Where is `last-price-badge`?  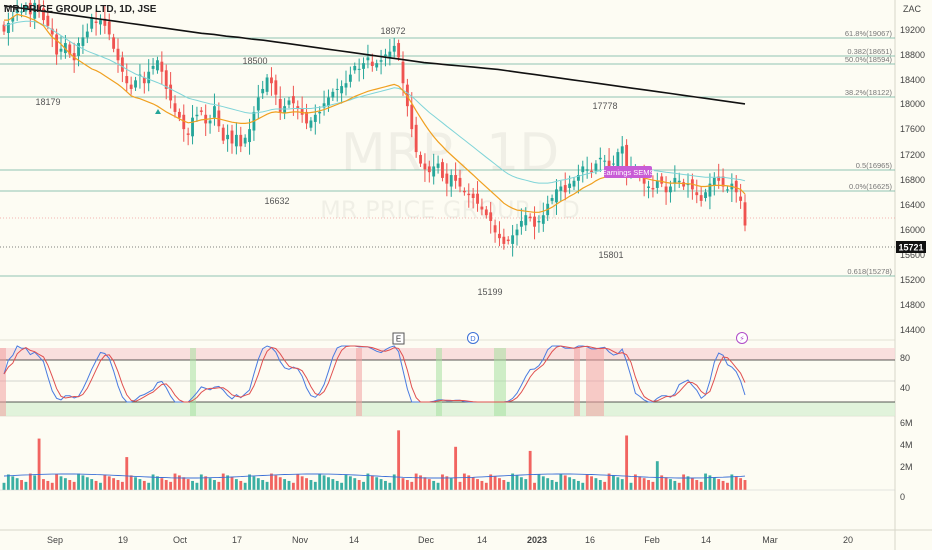
last-price-badge is located at coordinates (911, 247).